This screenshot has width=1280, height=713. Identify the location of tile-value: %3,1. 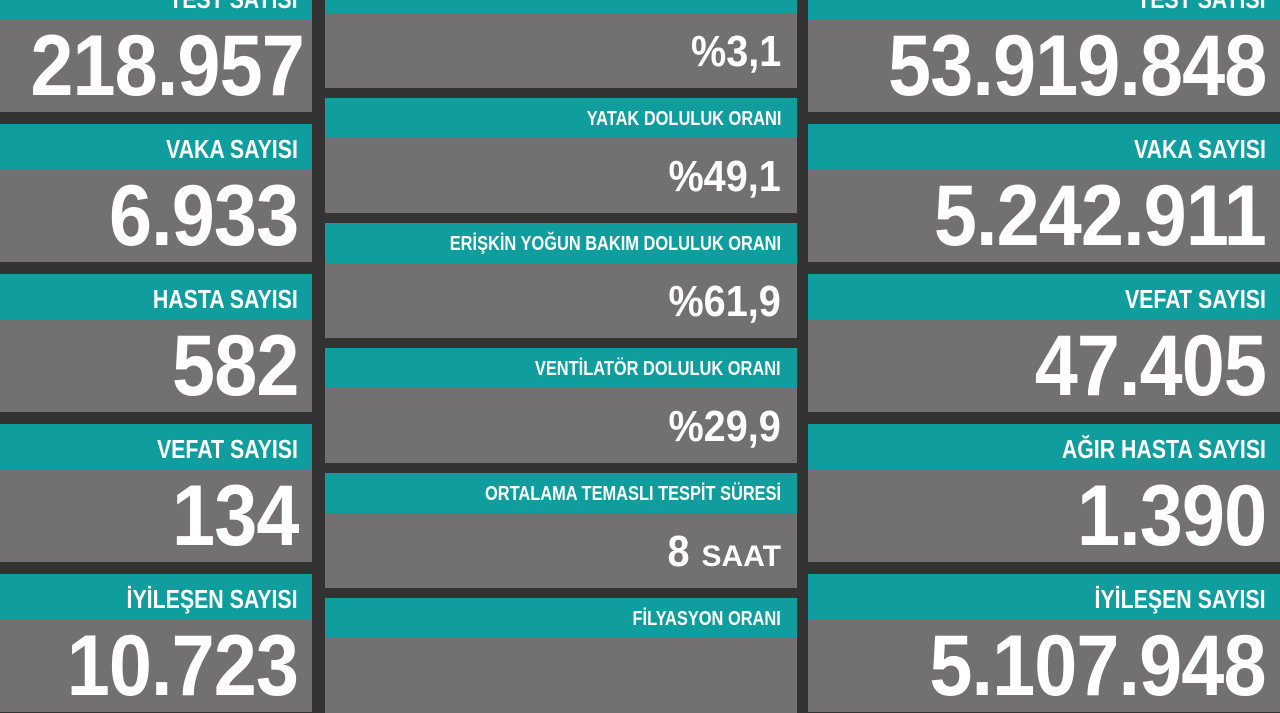
(561, 50).